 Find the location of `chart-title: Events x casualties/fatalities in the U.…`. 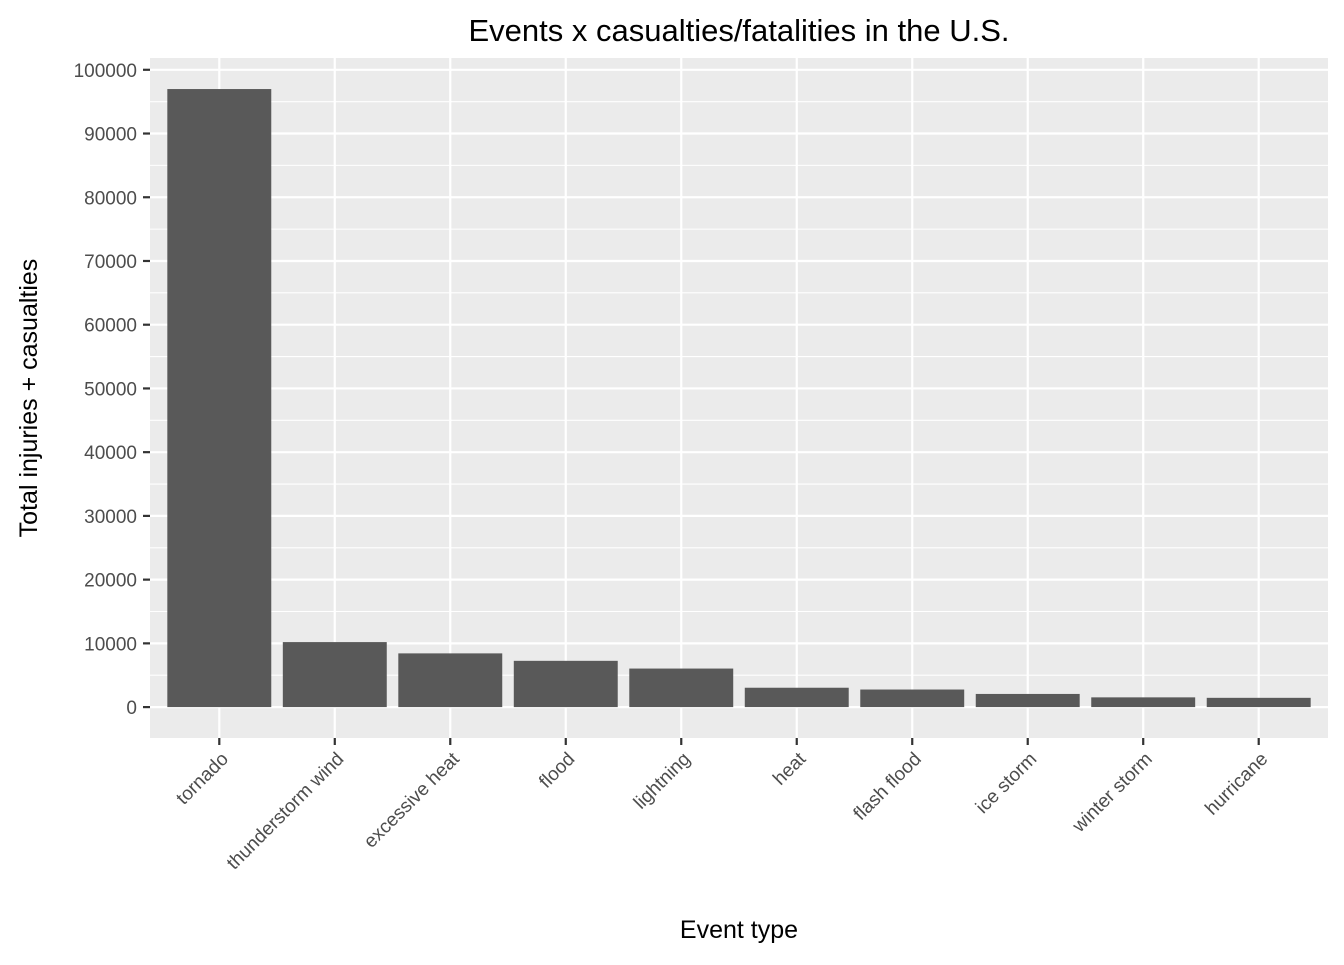

chart-title: Events x casualties/fatalities in the U.… is located at coordinates (738, 30).